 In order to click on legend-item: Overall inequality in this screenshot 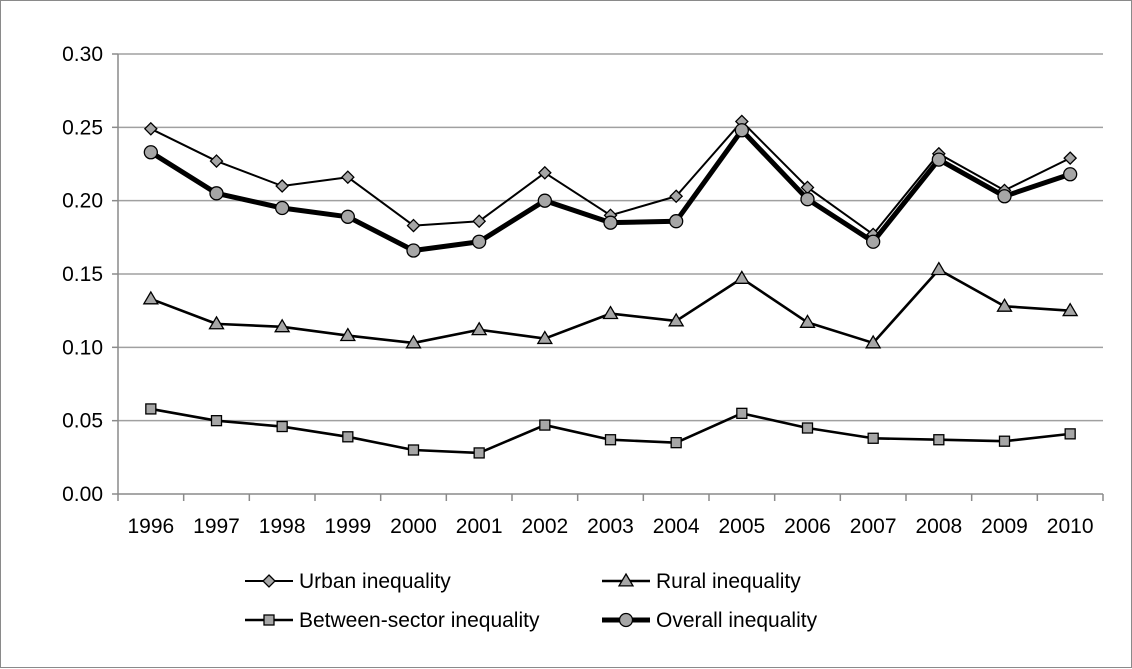, I will do `click(710, 620)`.